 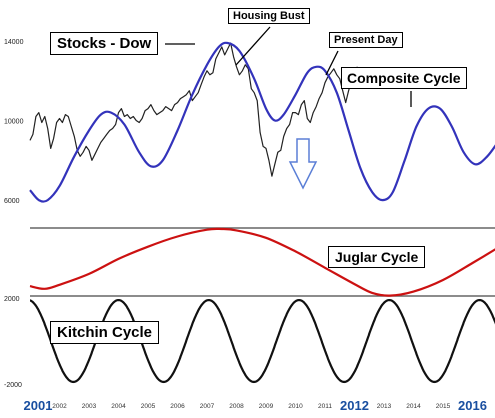 What do you see at coordinates (413, 406) in the screenshot?
I see `x-tick-label: 2014` at bounding box center [413, 406].